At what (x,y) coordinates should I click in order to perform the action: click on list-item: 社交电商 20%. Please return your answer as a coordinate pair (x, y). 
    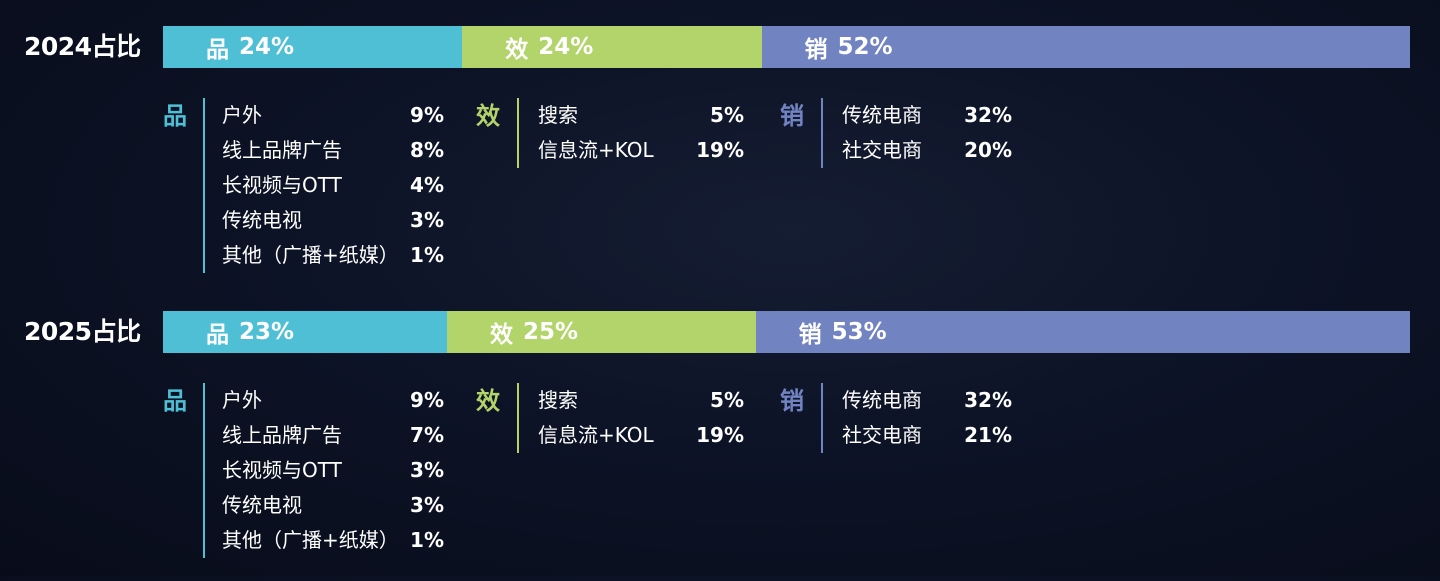
    Looking at the image, I should click on (927, 150).